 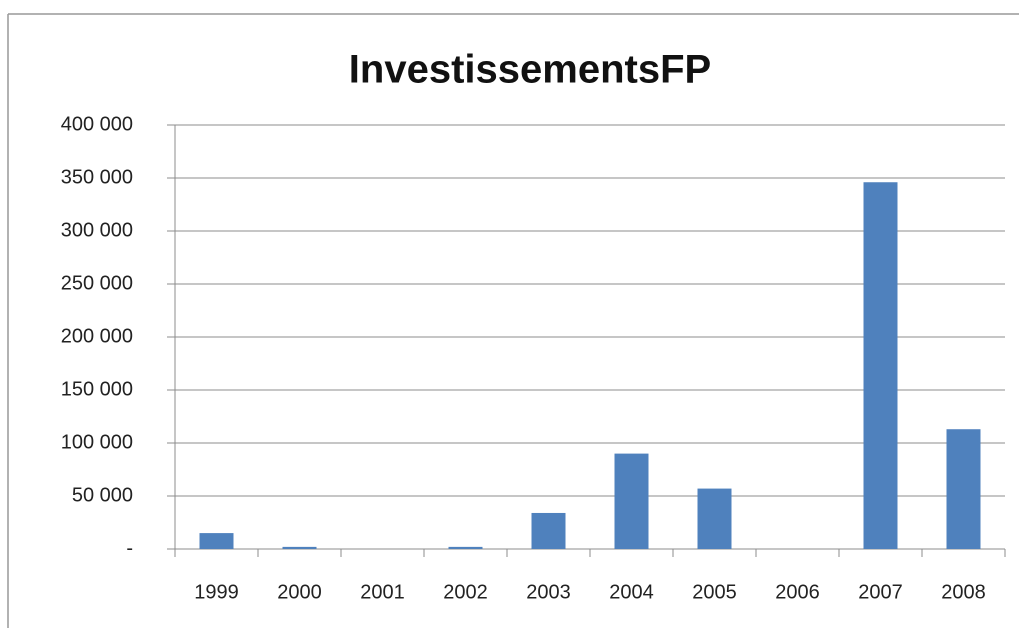 What do you see at coordinates (97, 177) in the screenshot?
I see `y-tick-label: 350 000` at bounding box center [97, 177].